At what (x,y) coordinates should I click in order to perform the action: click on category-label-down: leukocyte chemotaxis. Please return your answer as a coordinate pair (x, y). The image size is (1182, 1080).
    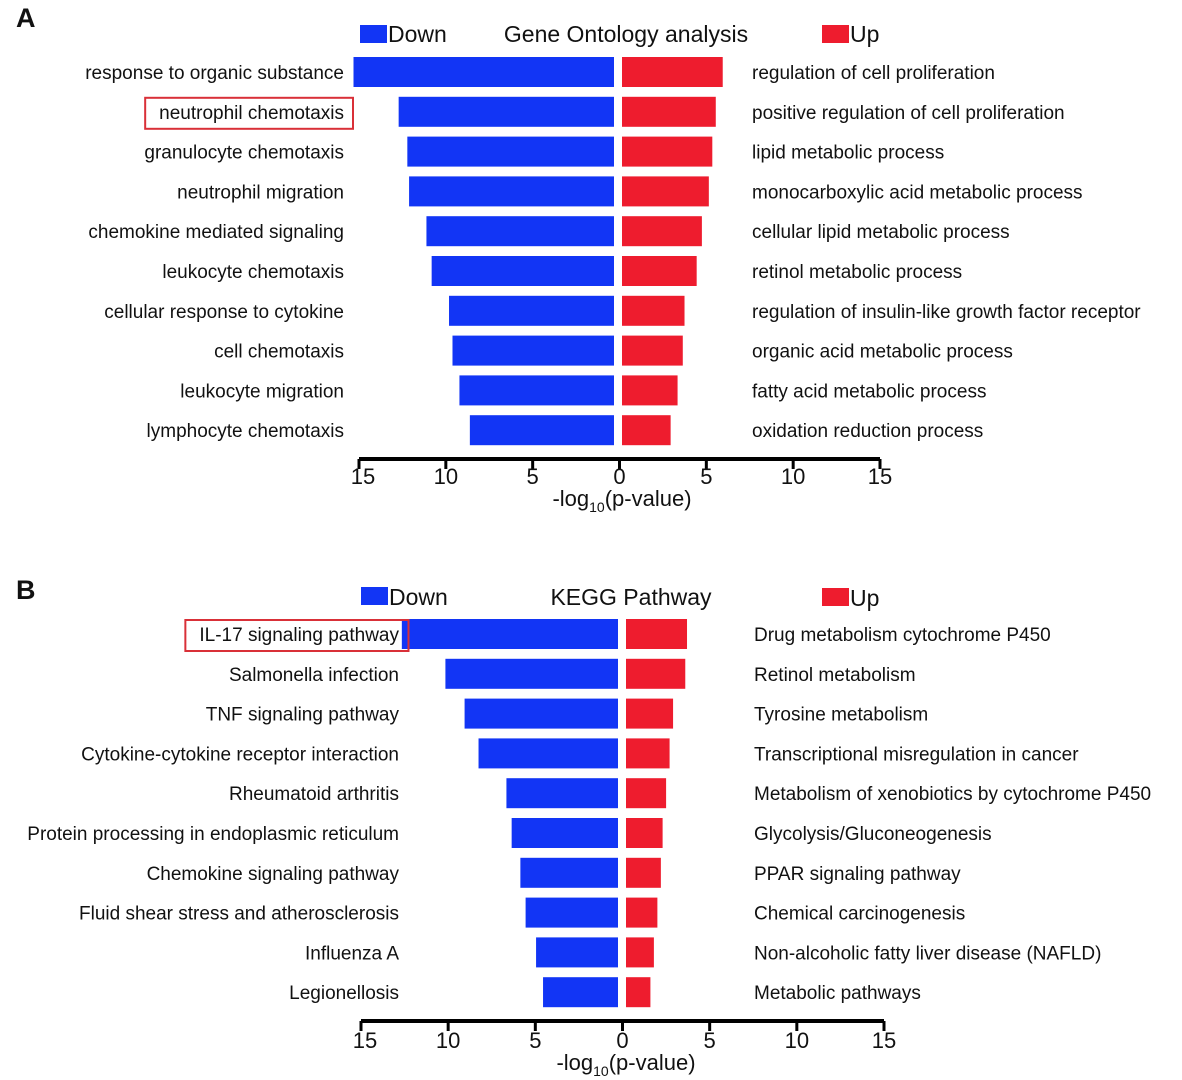
    Looking at the image, I should click on (253, 272).